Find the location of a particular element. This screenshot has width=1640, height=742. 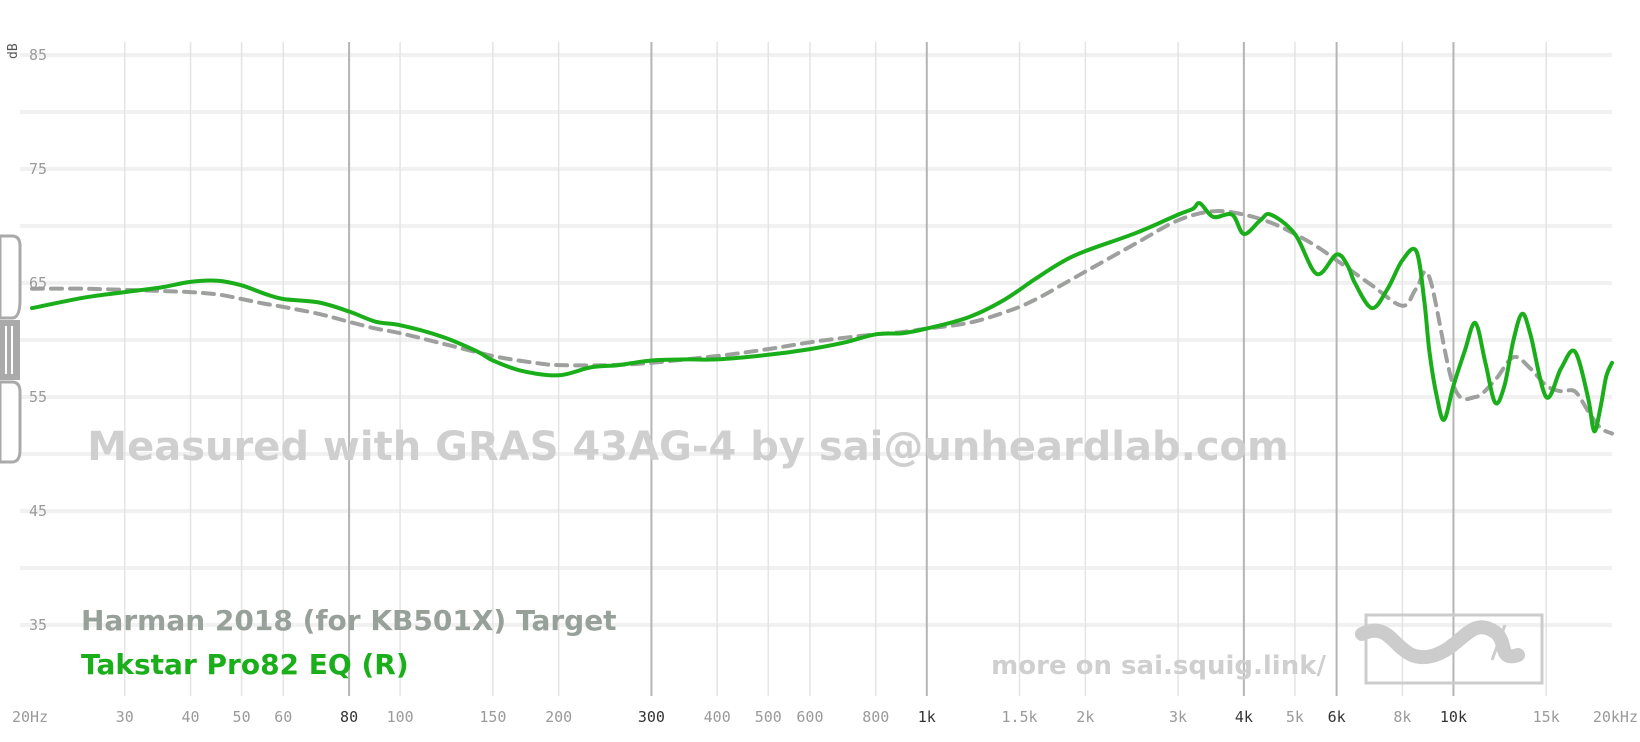

y-tick-label: 65 is located at coordinates (38, 283).